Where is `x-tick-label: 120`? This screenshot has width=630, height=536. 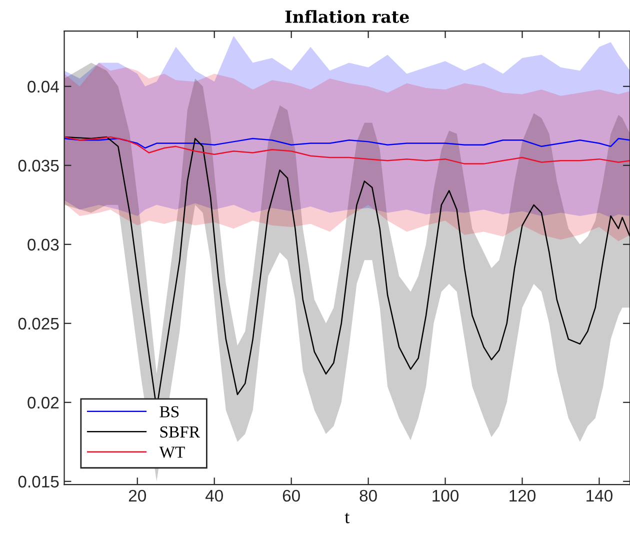
x-tick-label: 120 is located at coordinates (523, 496).